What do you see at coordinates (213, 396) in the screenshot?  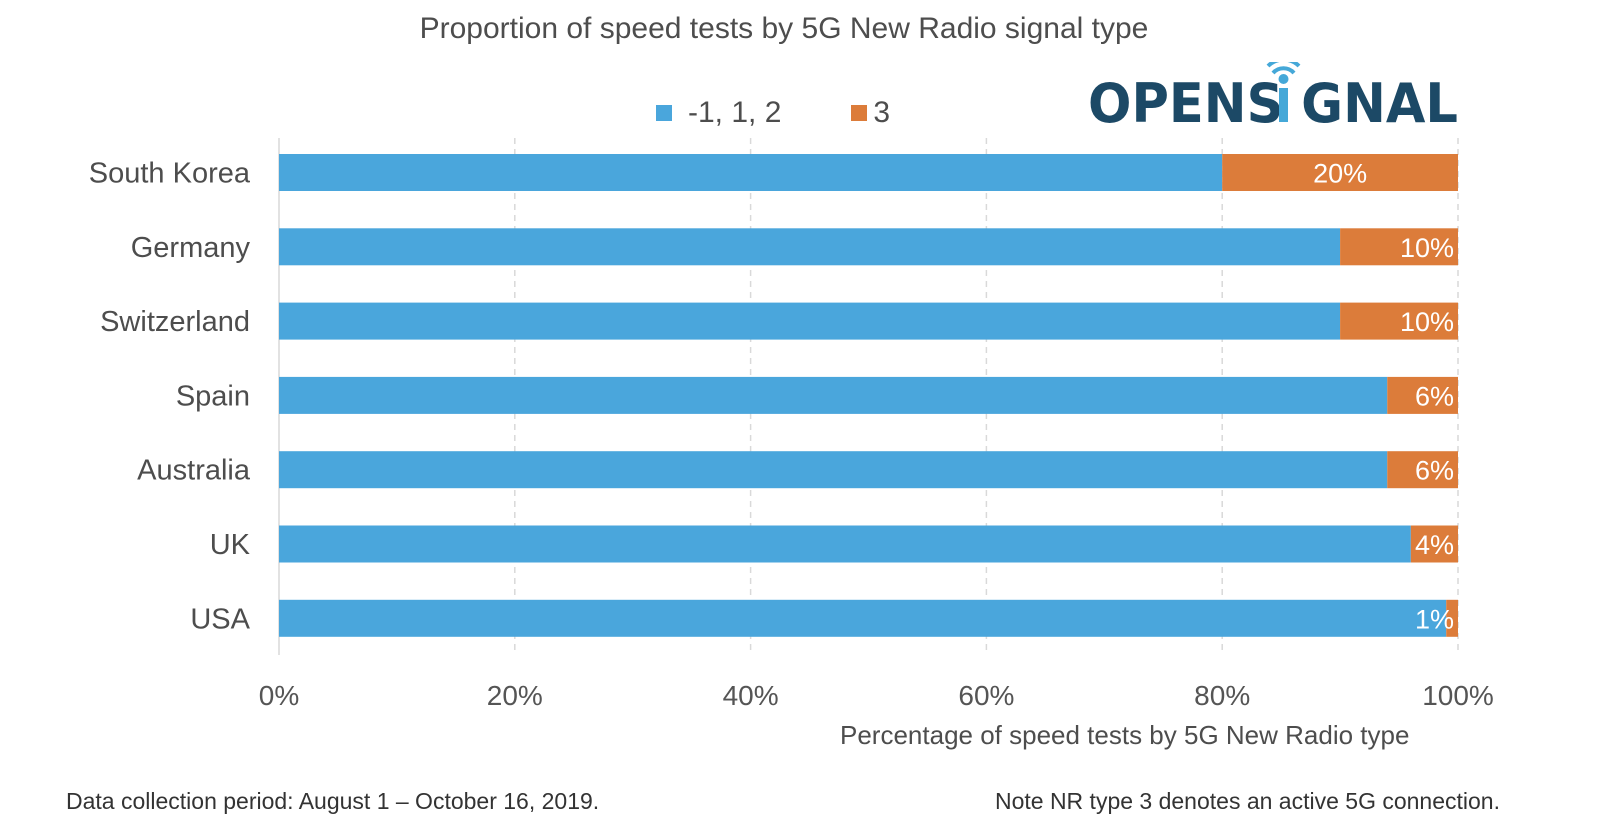 I see `y-category-label: Spain` at bounding box center [213, 396].